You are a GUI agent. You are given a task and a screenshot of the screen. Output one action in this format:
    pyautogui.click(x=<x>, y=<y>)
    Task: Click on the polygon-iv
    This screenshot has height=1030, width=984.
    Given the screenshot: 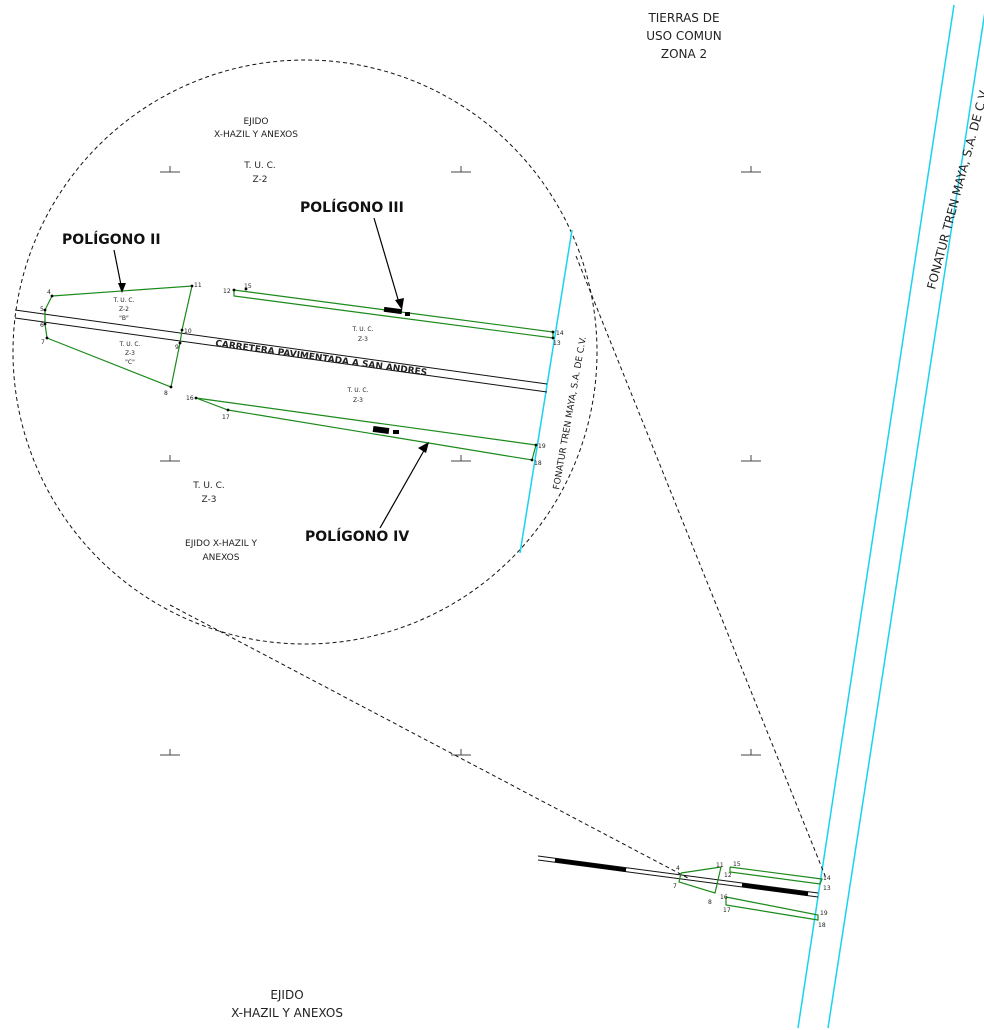 What is the action you would take?
    pyautogui.click(x=366, y=429)
    